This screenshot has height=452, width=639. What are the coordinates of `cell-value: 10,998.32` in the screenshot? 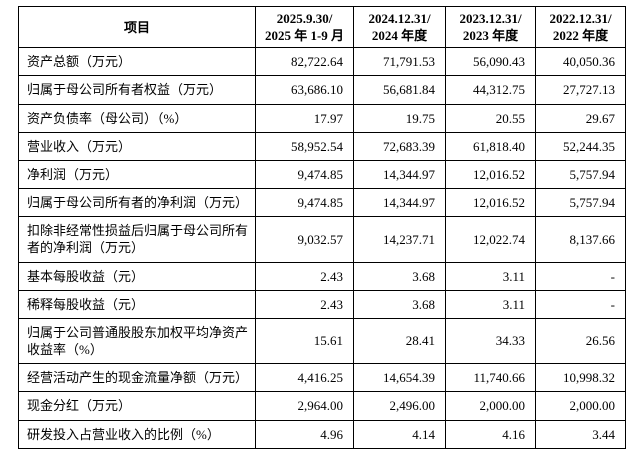 It's located at (580, 378).